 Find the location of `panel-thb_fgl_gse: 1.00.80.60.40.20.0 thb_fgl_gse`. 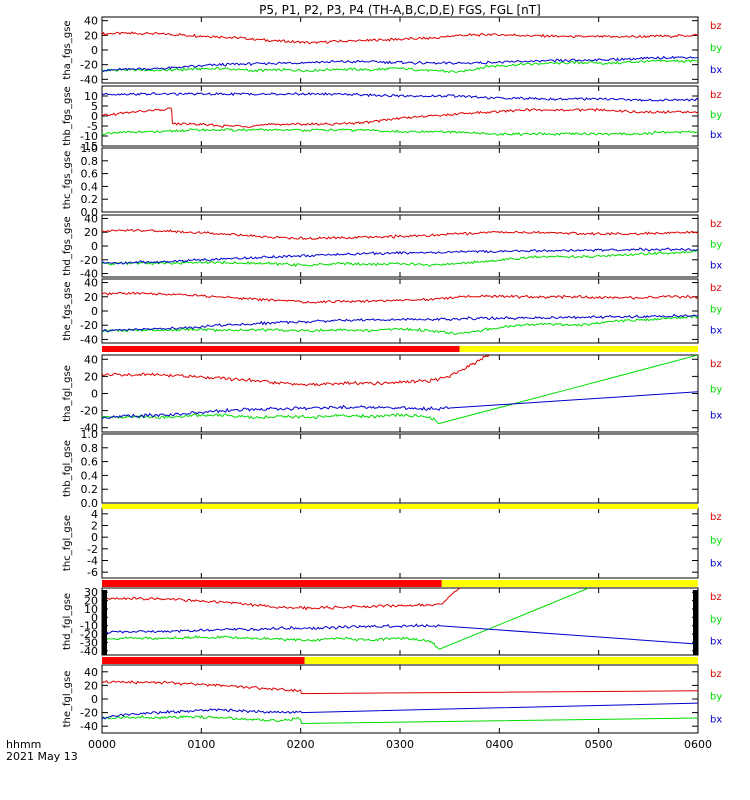

panel-thb_fgl_gse: 1.00.80.60.40.20.0 thb_fgl_gse is located at coordinates (380, 469).